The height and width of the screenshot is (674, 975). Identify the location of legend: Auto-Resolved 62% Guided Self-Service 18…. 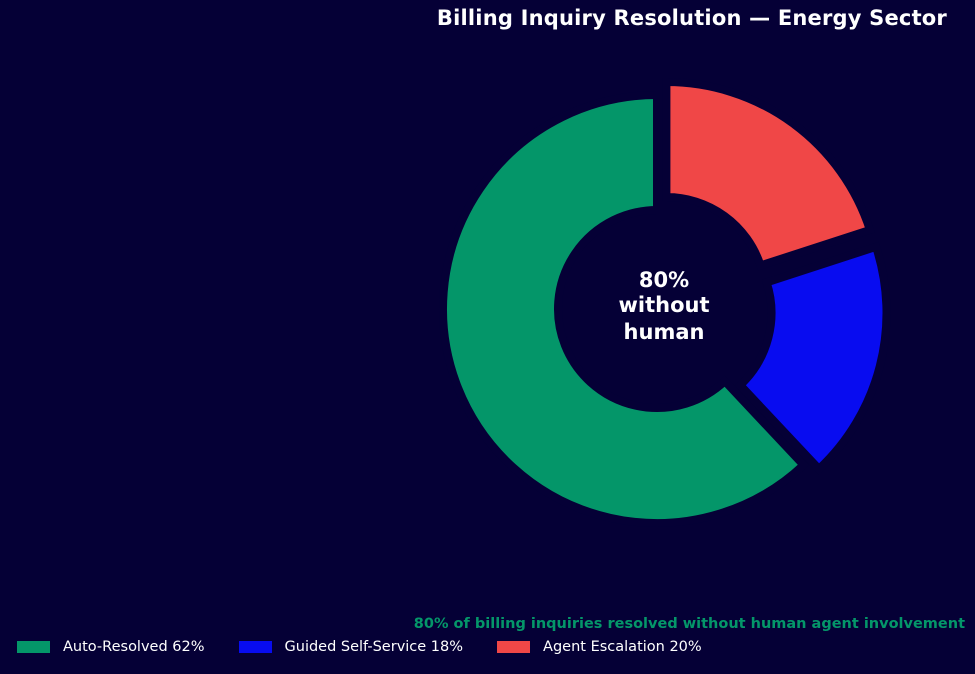
(376, 647).